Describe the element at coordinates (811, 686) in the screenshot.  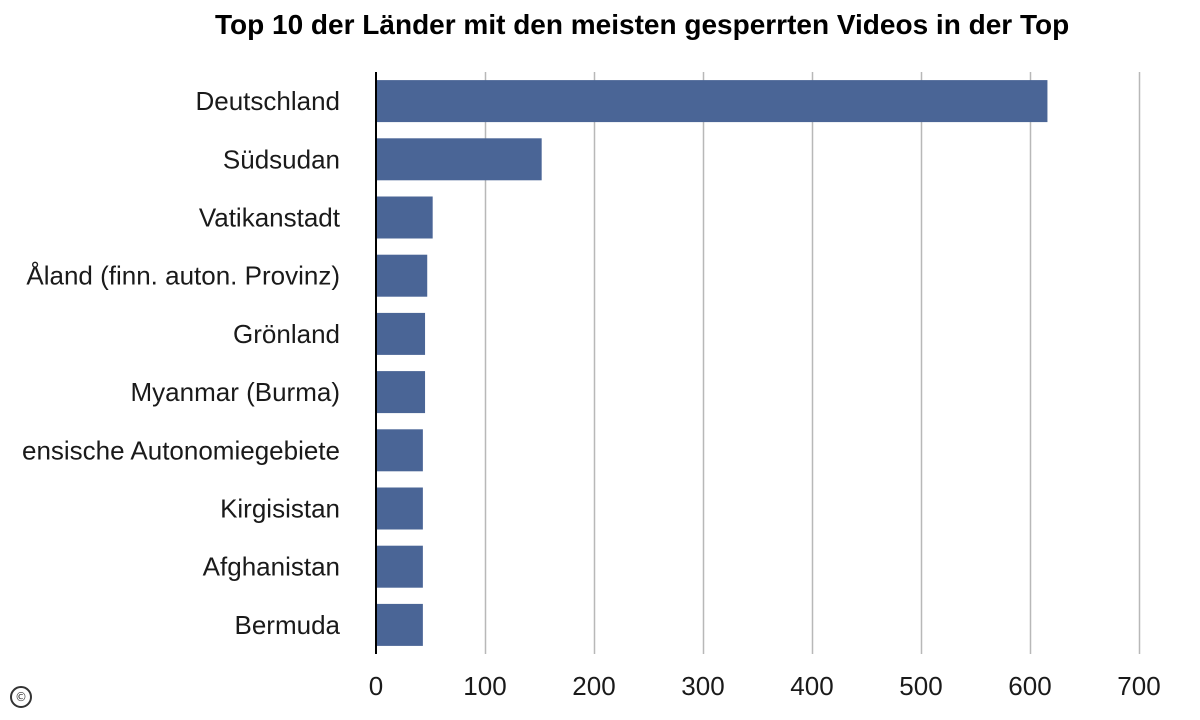
I see `x-tick-label: 400` at that location.